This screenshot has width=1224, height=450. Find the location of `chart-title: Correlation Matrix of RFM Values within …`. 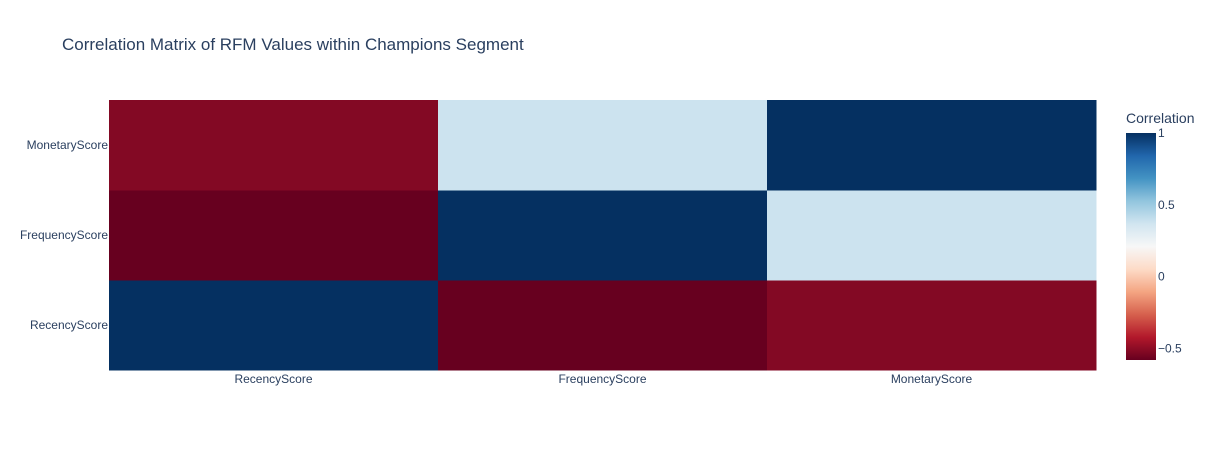

chart-title: Correlation Matrix of RFM Values within … is located at coordinates (293, 44).